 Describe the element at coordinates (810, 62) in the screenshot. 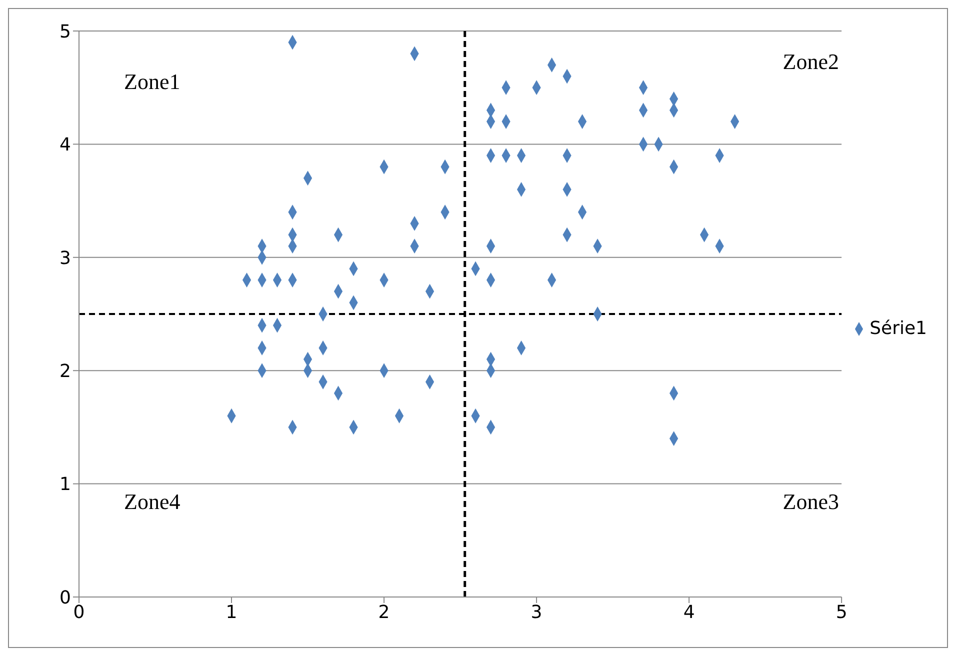

I see `zone-label: Zone2` at that location.